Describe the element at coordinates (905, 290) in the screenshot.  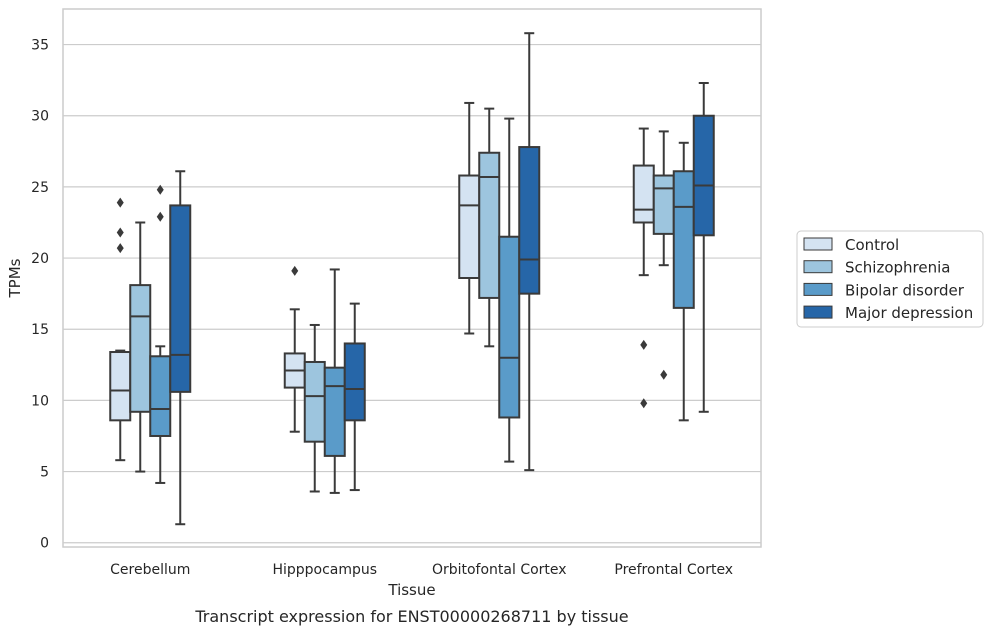
I see `legend-label: Bipolar disorder` at that location.